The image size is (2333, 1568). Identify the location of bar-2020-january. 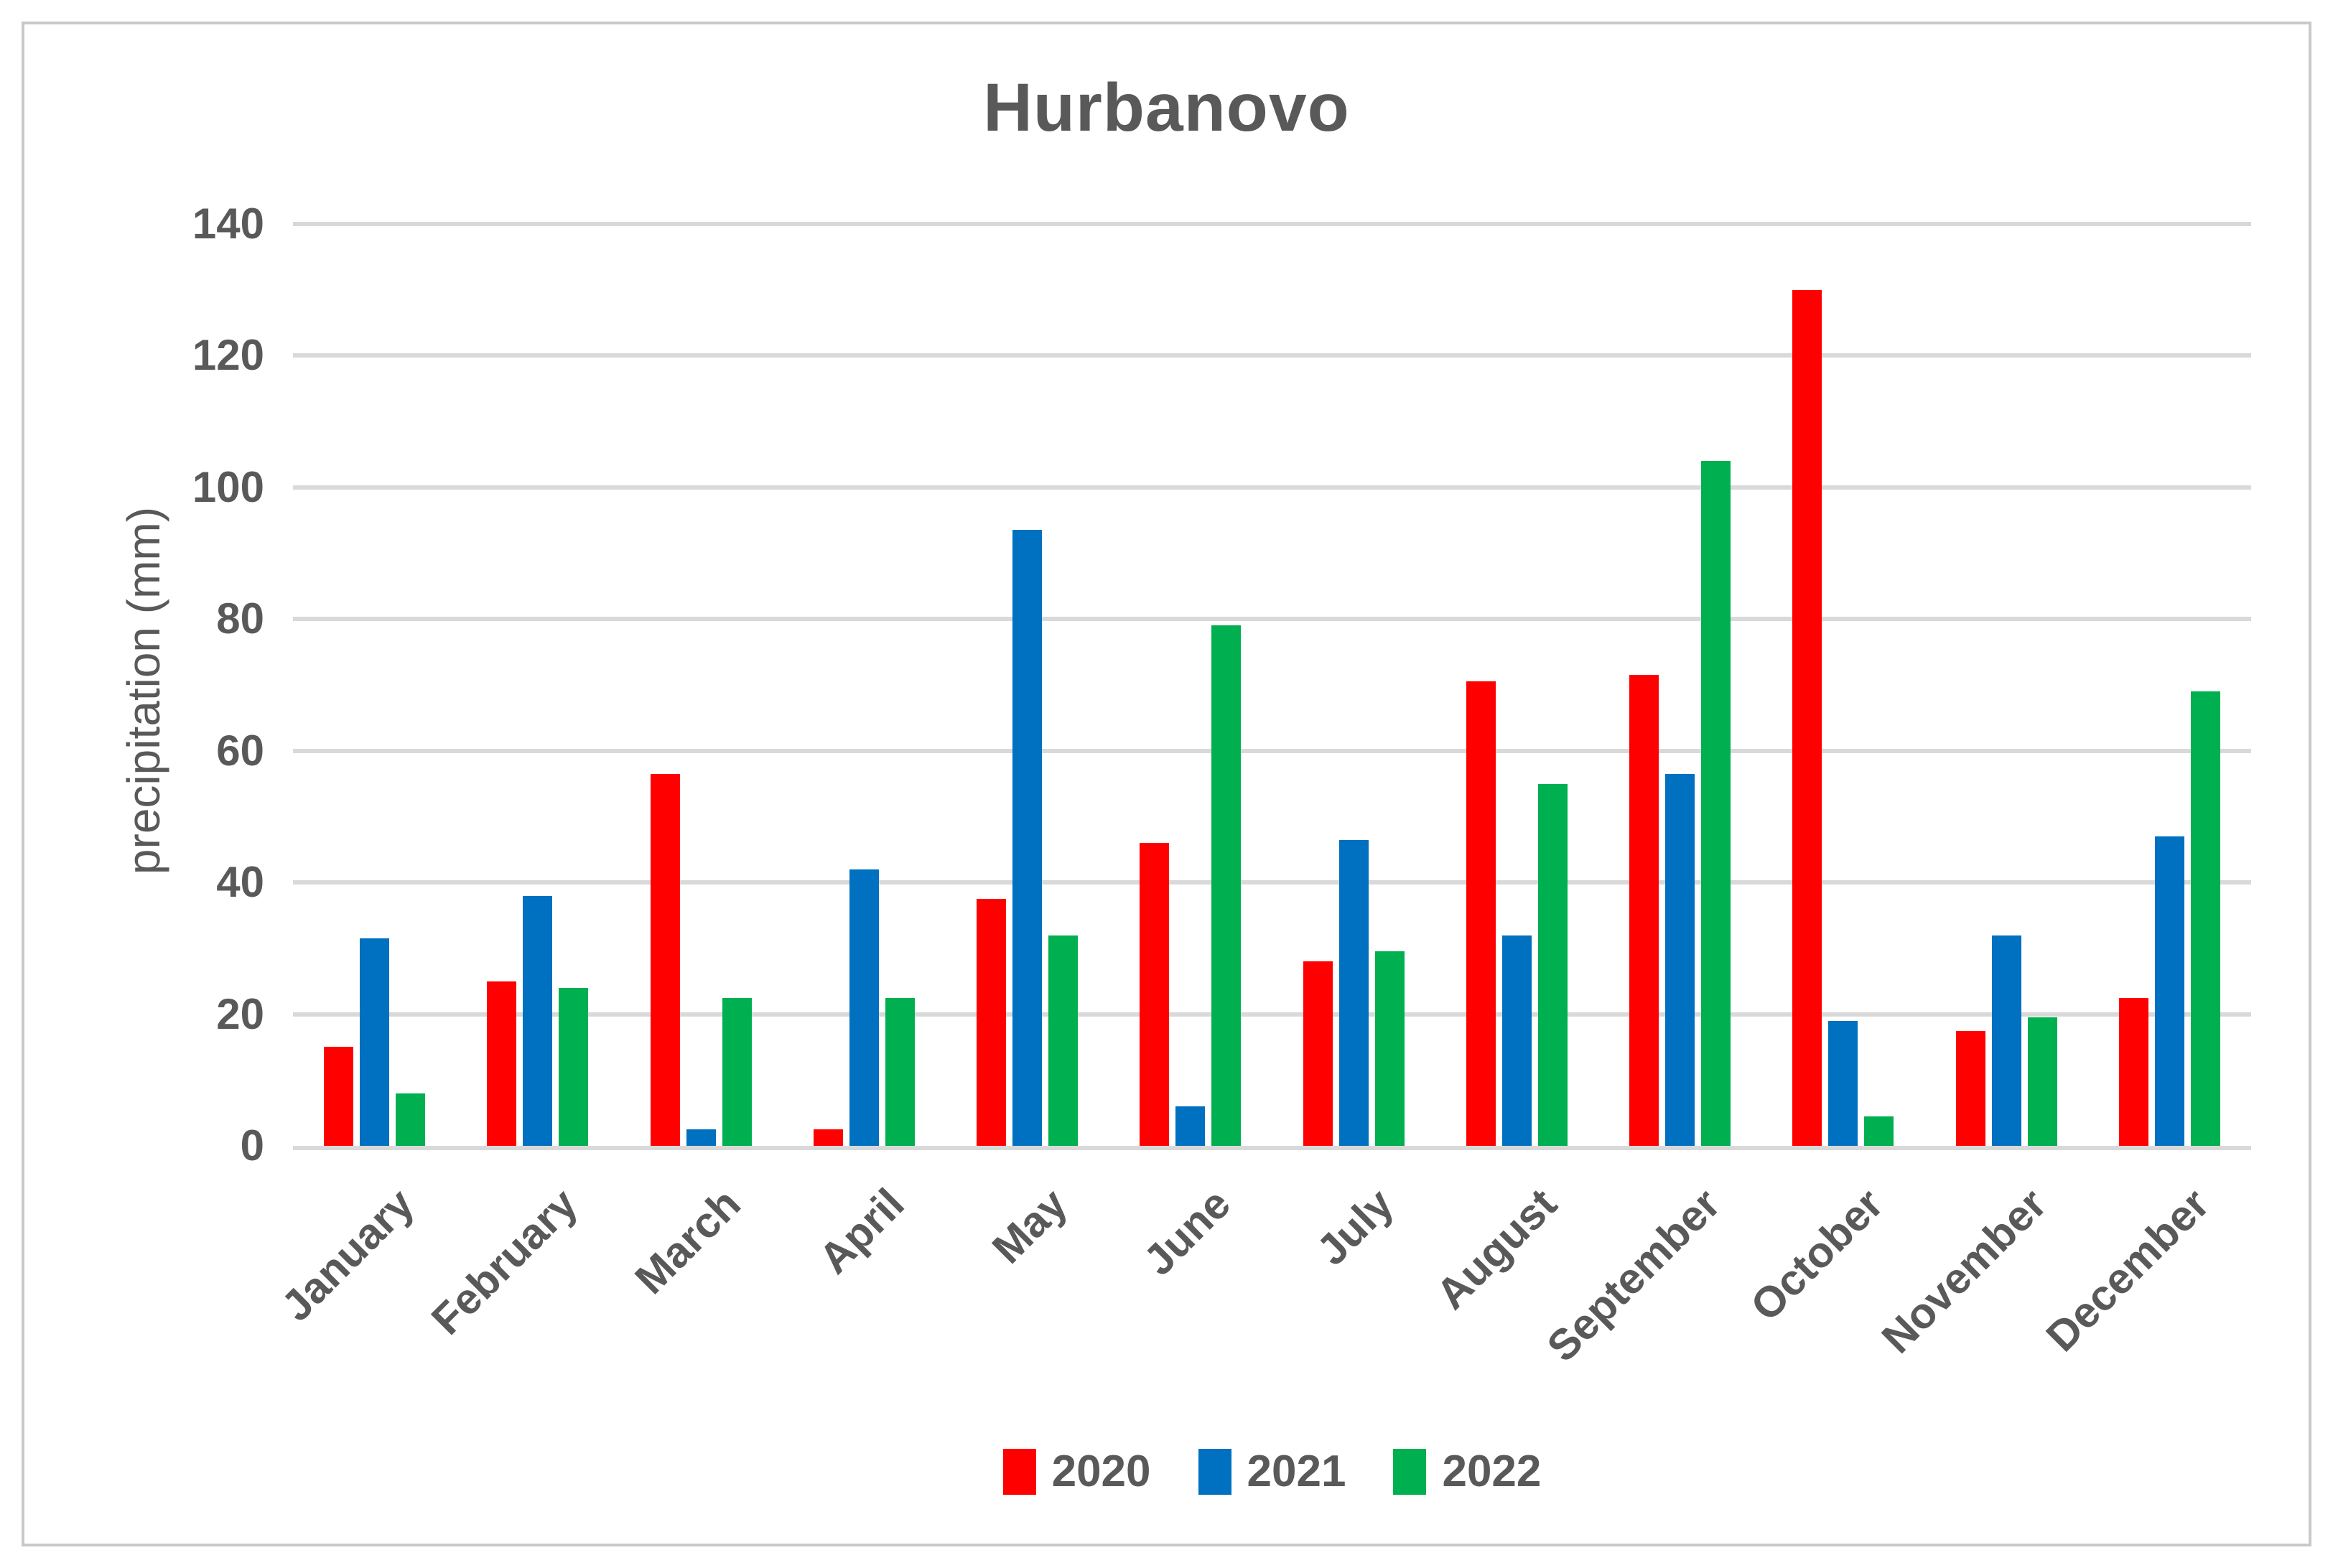
(339, 1096).